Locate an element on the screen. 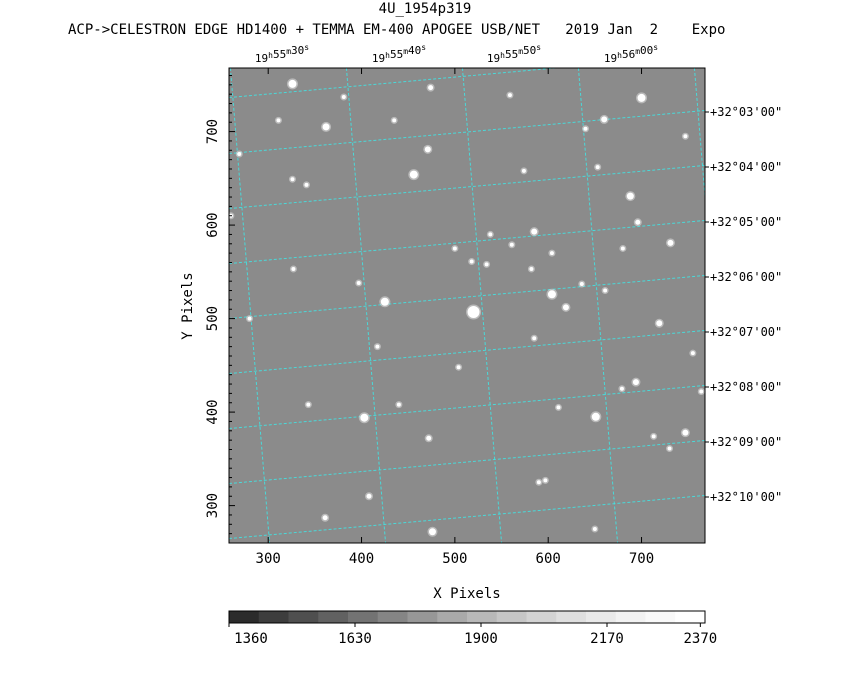 The width and height of the screenshot is (850, 680). y-tick-label: 500 is located at coordinates (213, 318).